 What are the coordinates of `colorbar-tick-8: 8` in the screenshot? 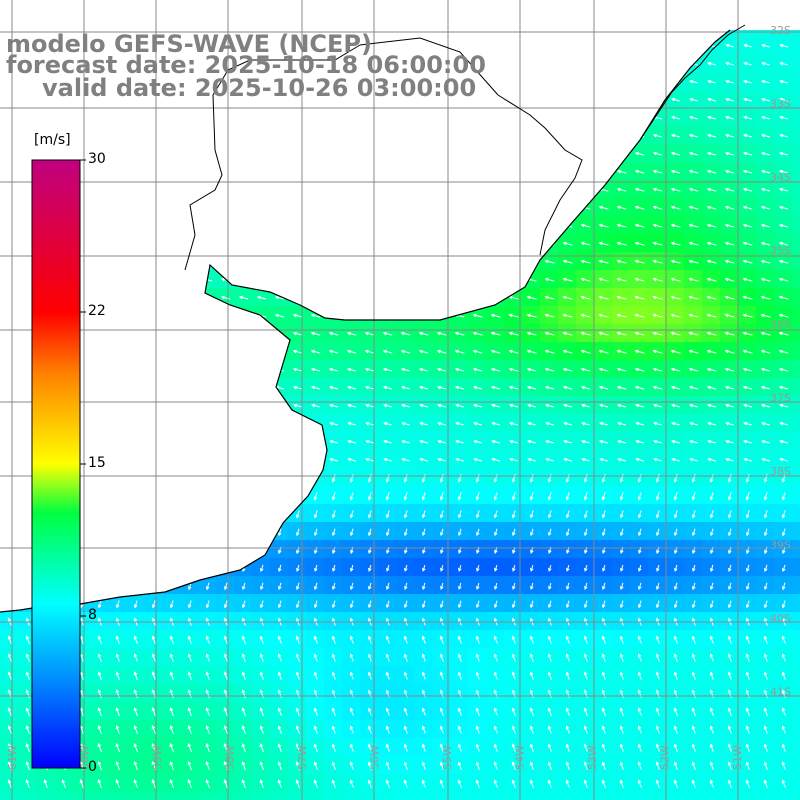 It's located at (92, 615).